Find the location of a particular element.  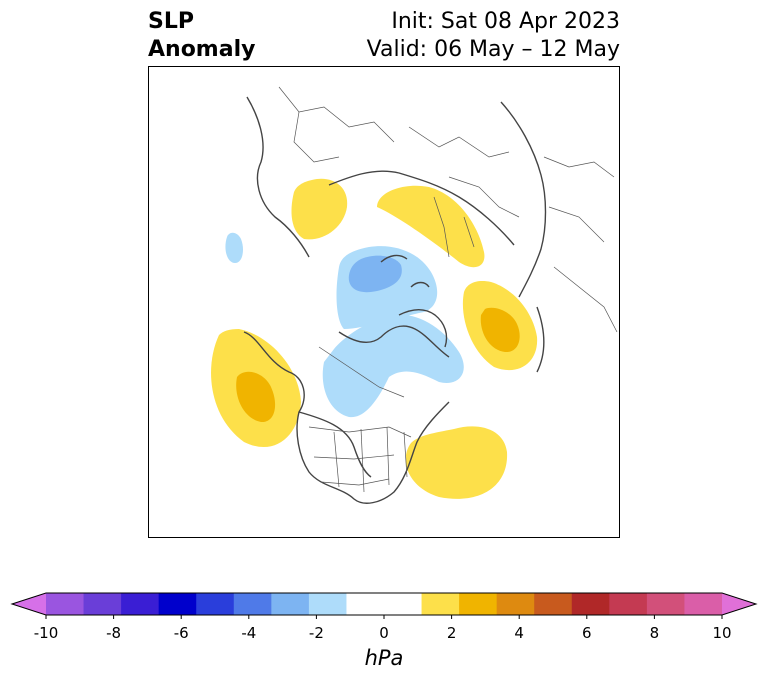

colorbar-tick-label: 4 is located at coordinates (519, 633).